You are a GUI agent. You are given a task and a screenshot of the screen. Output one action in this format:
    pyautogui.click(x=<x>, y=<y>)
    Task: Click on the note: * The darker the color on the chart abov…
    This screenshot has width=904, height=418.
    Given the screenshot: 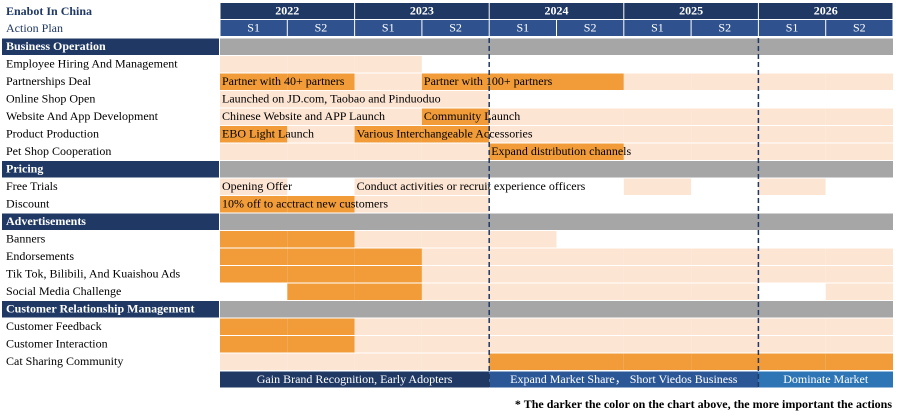 What is the action you would take?
    pyautogui.click(x=703, y=404)
    